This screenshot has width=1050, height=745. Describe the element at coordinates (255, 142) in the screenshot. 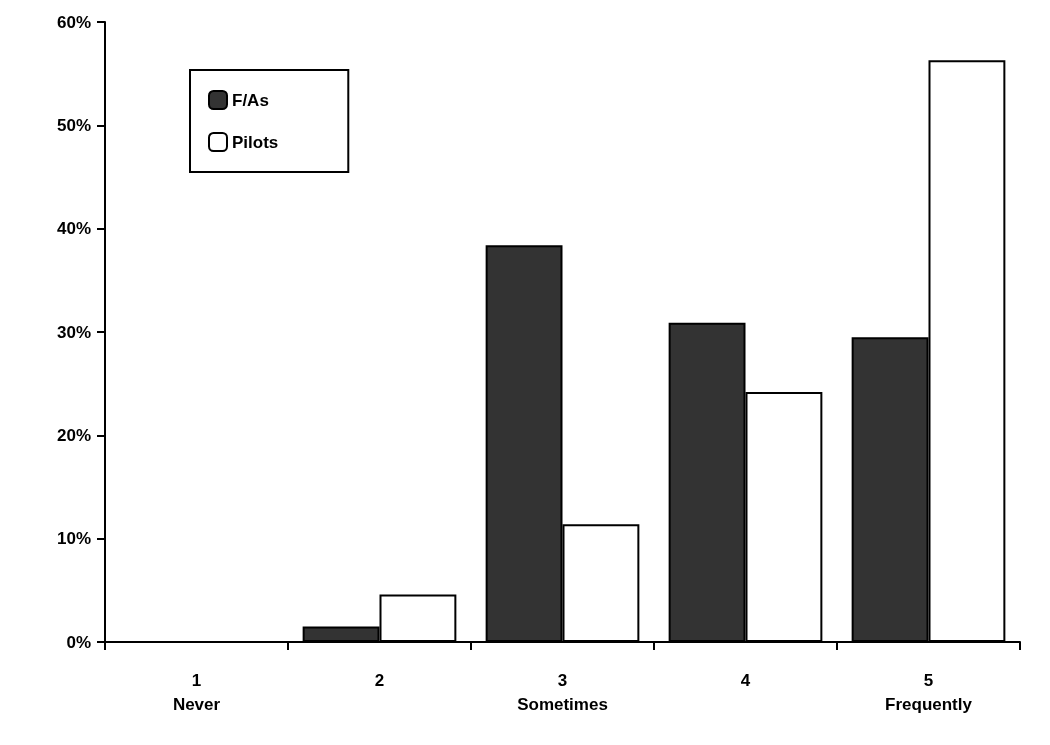

I see `legend-label: Pilots` at that location.